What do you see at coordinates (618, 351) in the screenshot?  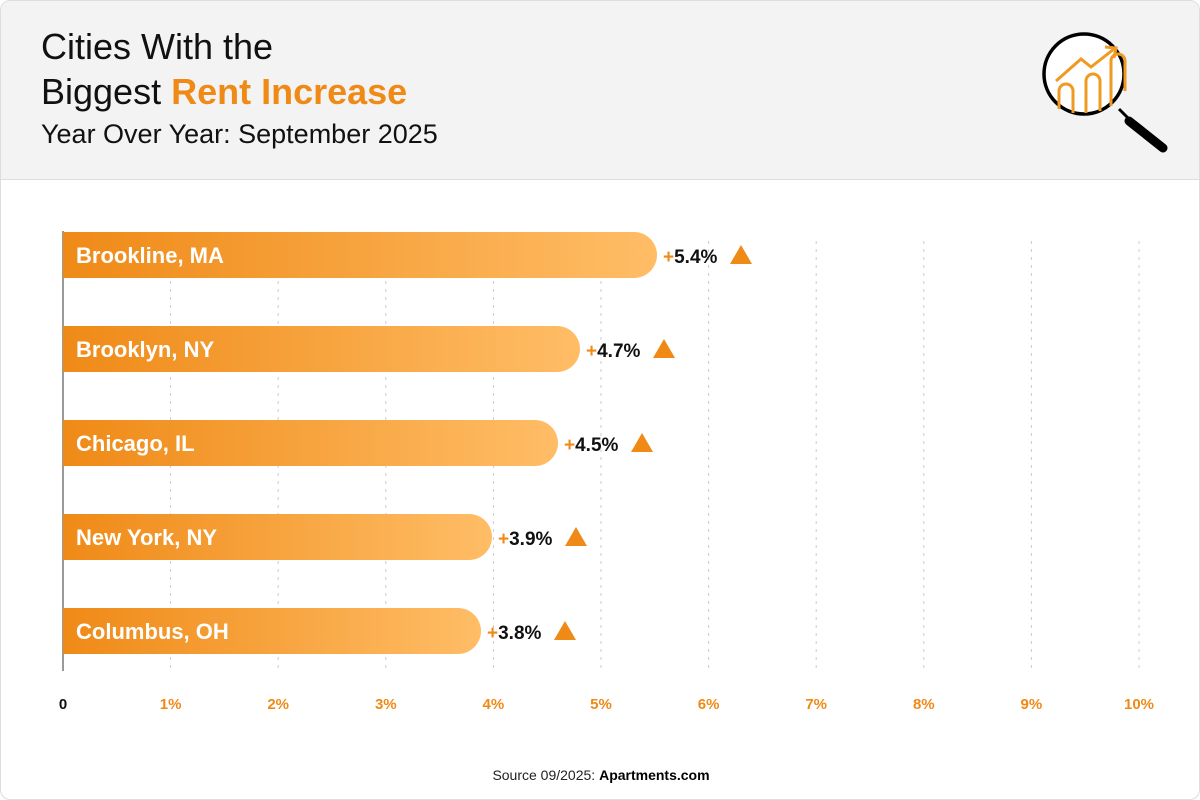 I see `data-label-value: 4.7%` at bounding box center [618, 351].